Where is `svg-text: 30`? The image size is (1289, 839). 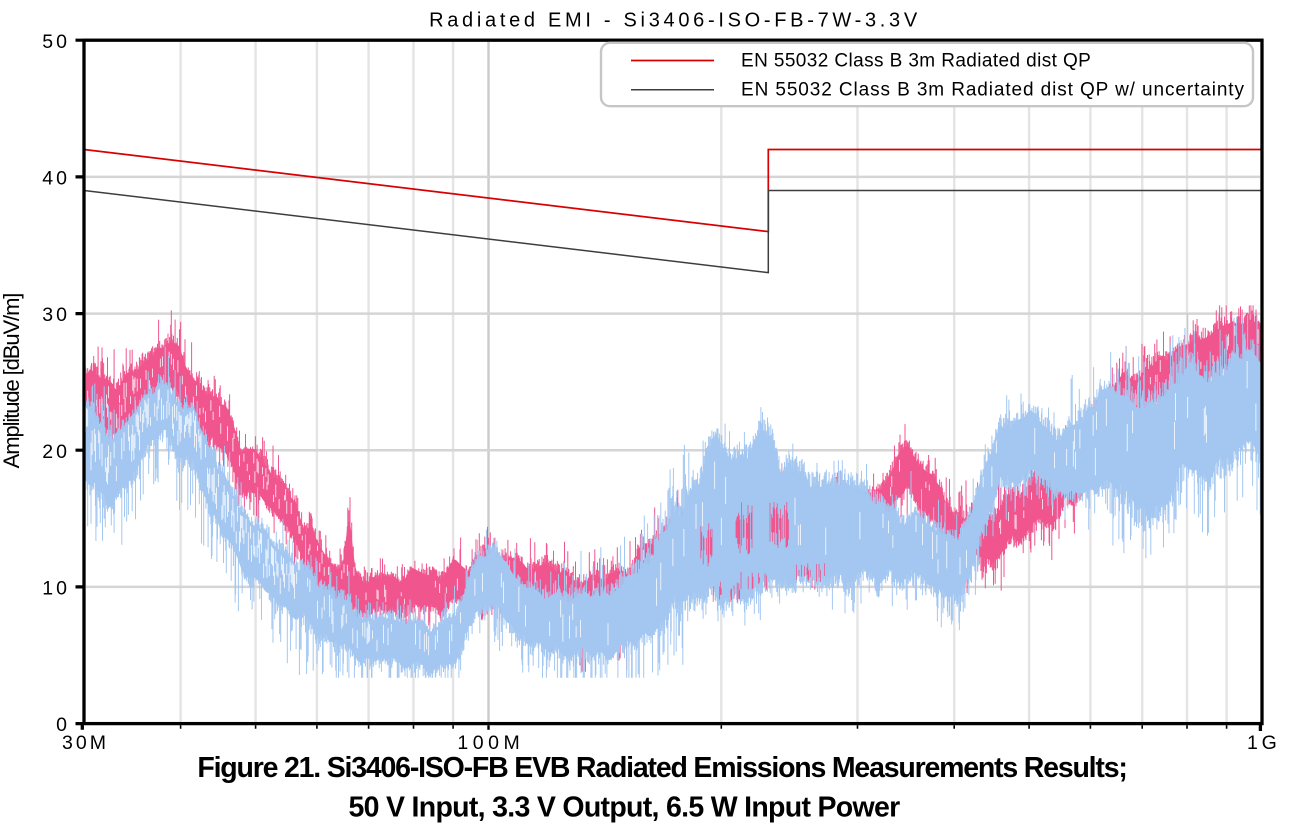 svg-text: 30 is located at coordinates (56, 315).